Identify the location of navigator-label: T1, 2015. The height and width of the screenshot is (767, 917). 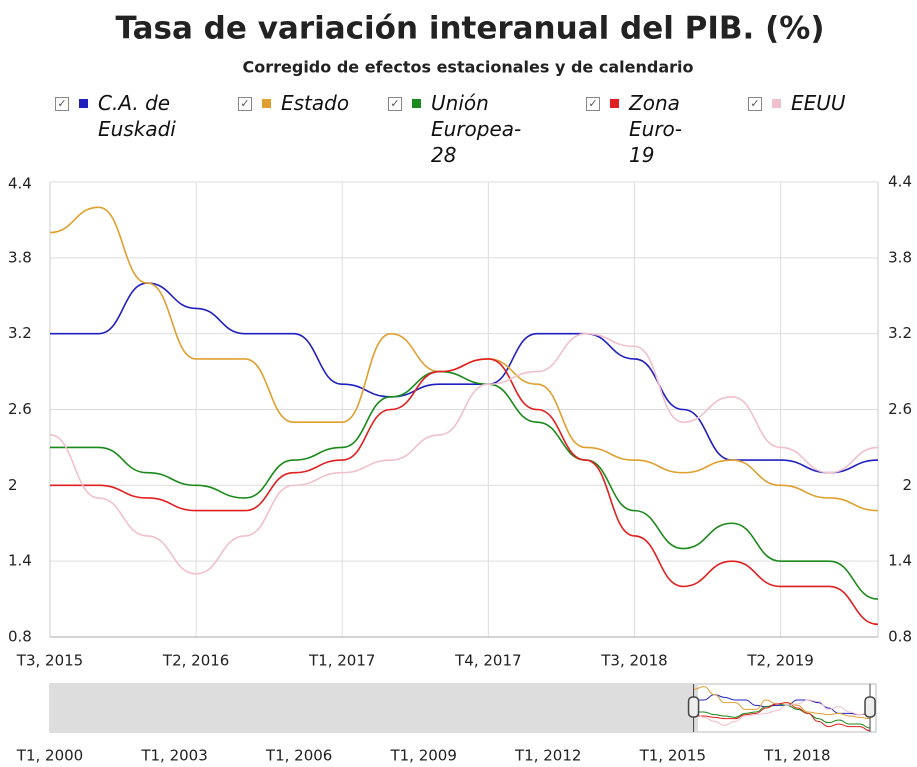
(672, 756).